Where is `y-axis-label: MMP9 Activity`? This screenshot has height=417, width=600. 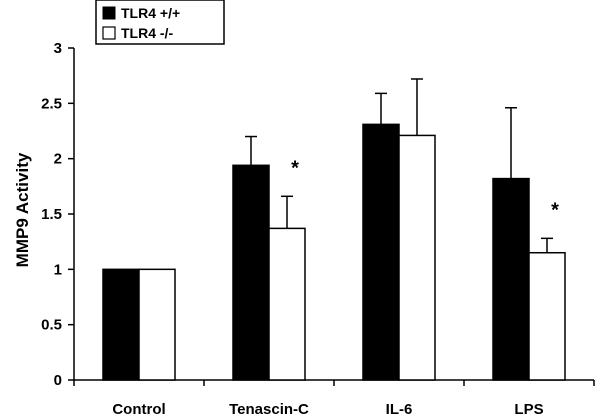 y-axis-label: MMP9 Activity is located at coordinates (22, 209).